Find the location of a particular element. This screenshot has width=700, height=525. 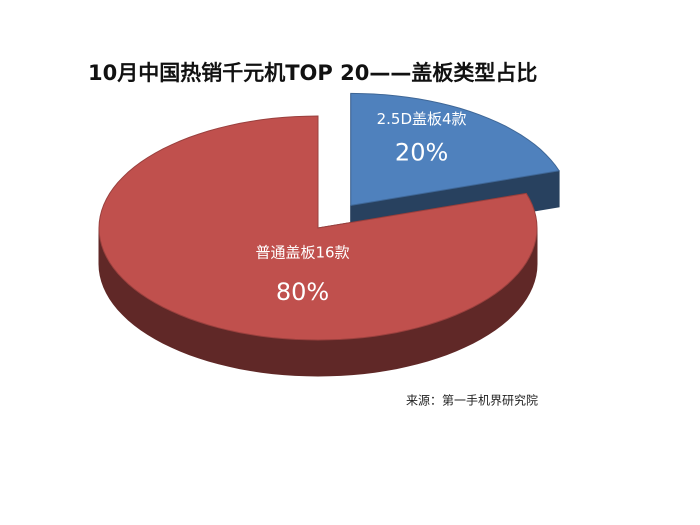

slice-category-label: 2.5D盖板4款 is located at coordinates (422, 119).